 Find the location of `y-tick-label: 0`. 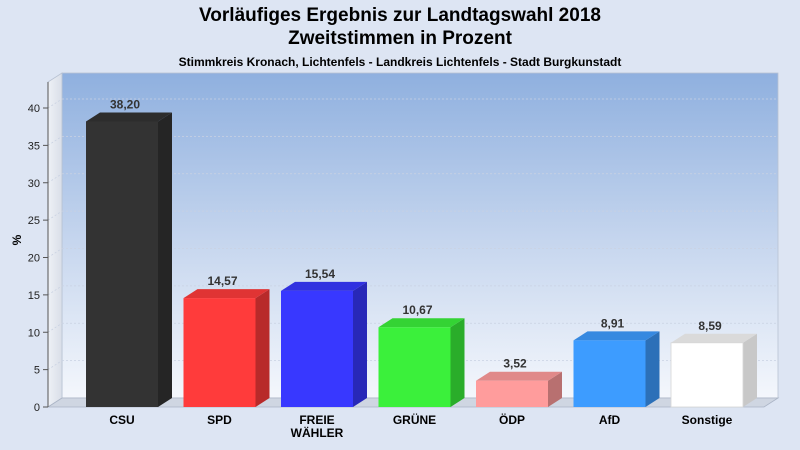

y-tick-label: 0 is located at coordinates (37, 408).